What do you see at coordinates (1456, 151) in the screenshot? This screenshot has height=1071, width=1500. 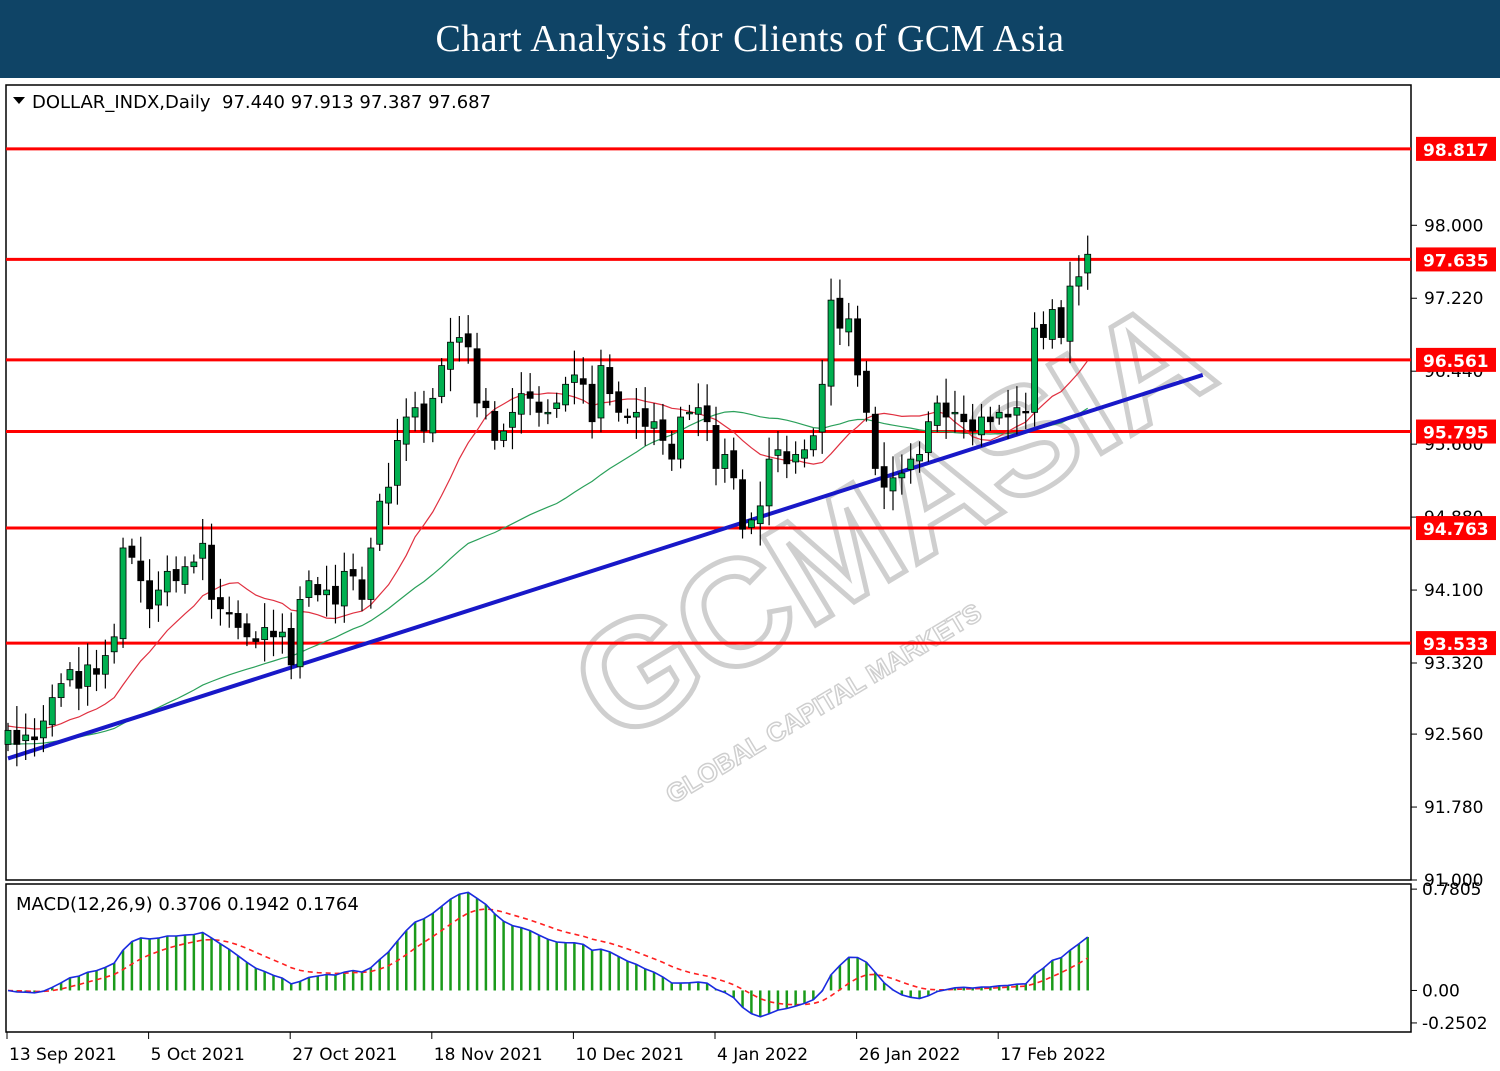 I see `level-label: 98.817` at bounding box center [1456, 151].